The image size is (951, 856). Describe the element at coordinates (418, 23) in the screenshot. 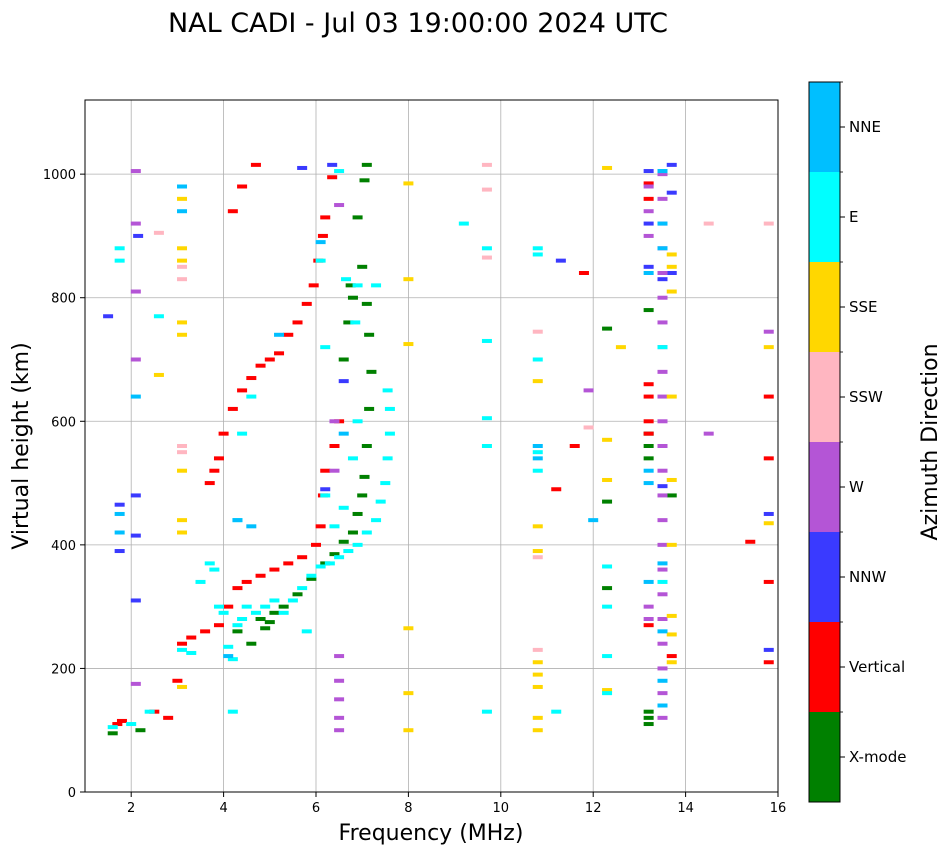

I see `chart-title: NAL CADI - Jul 03 19:00:00 2024 UTC` at that location.